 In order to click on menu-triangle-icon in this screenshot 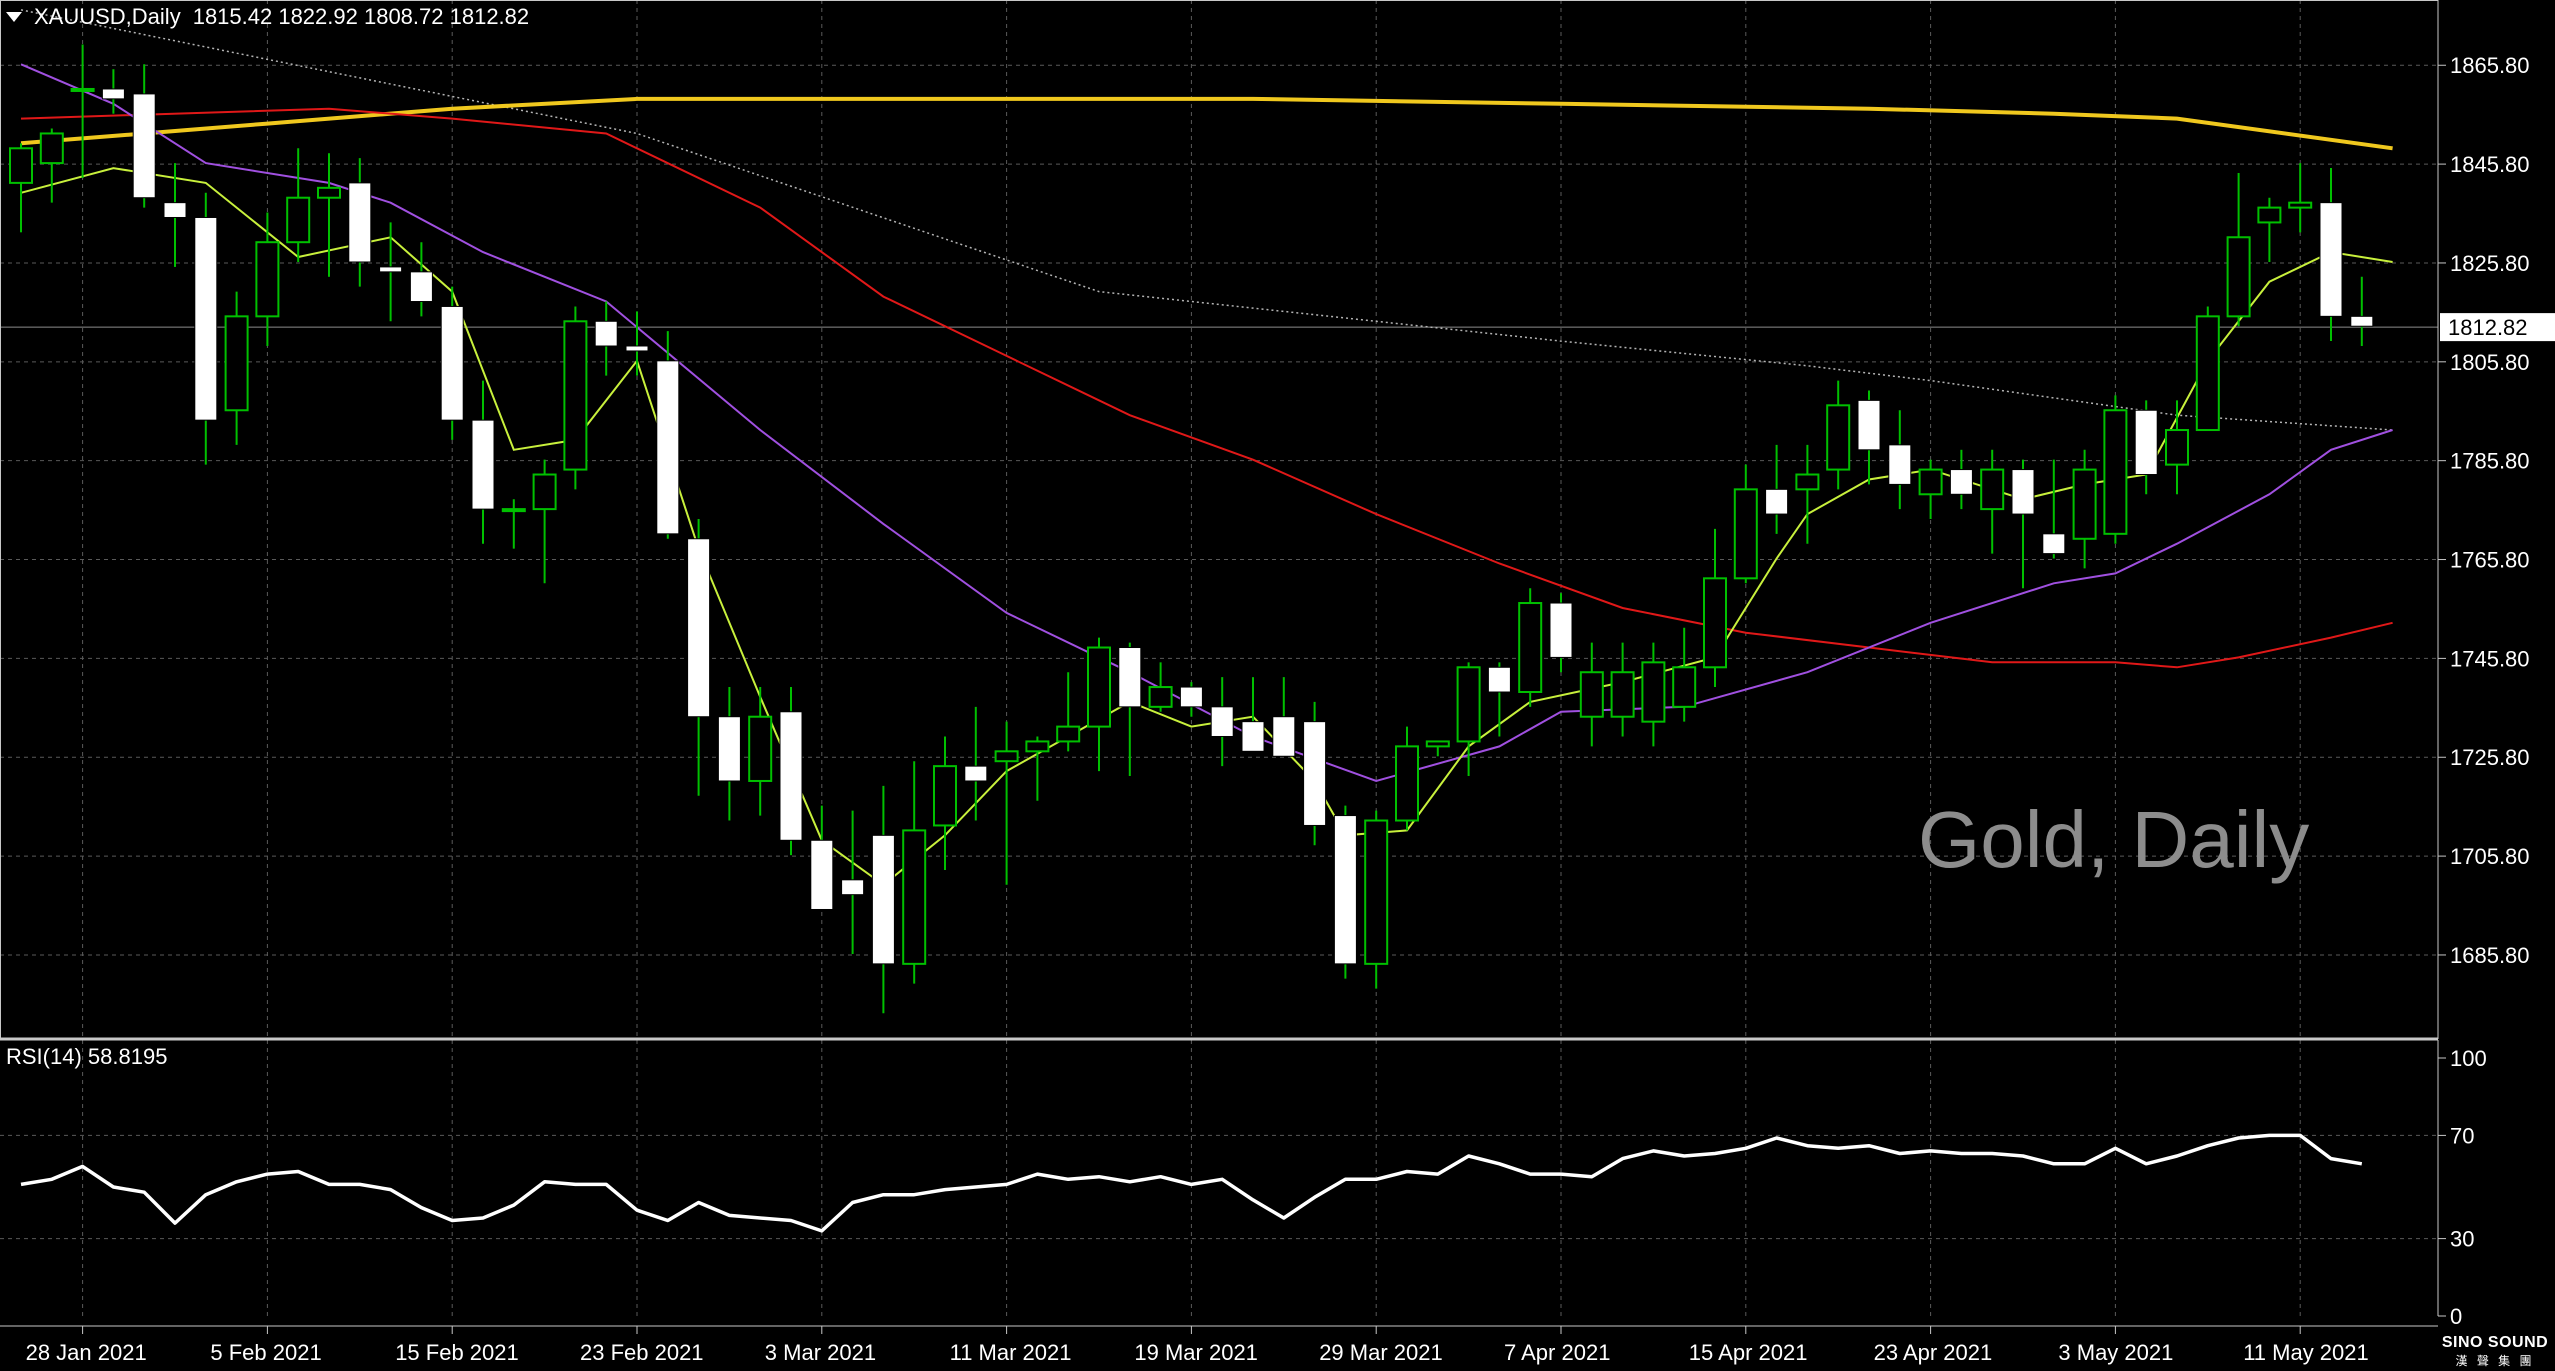, I will do `click(14, 17)`.